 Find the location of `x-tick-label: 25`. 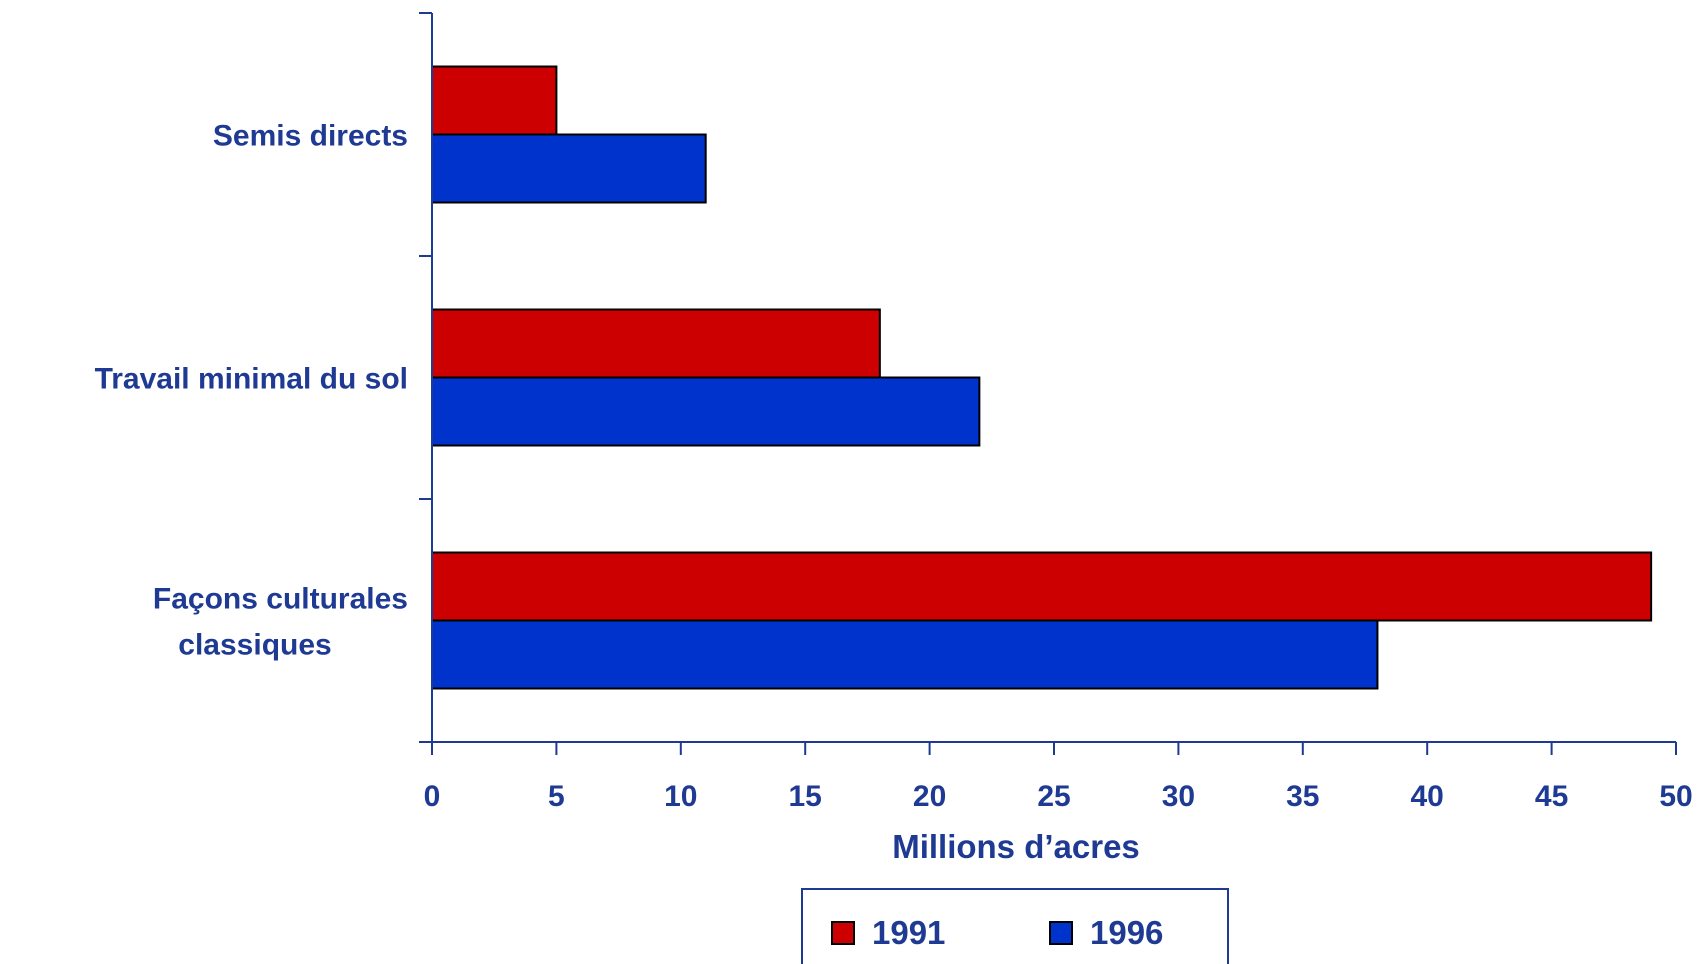

x-tick-label: 25 is located at coordinates (1053, 796).